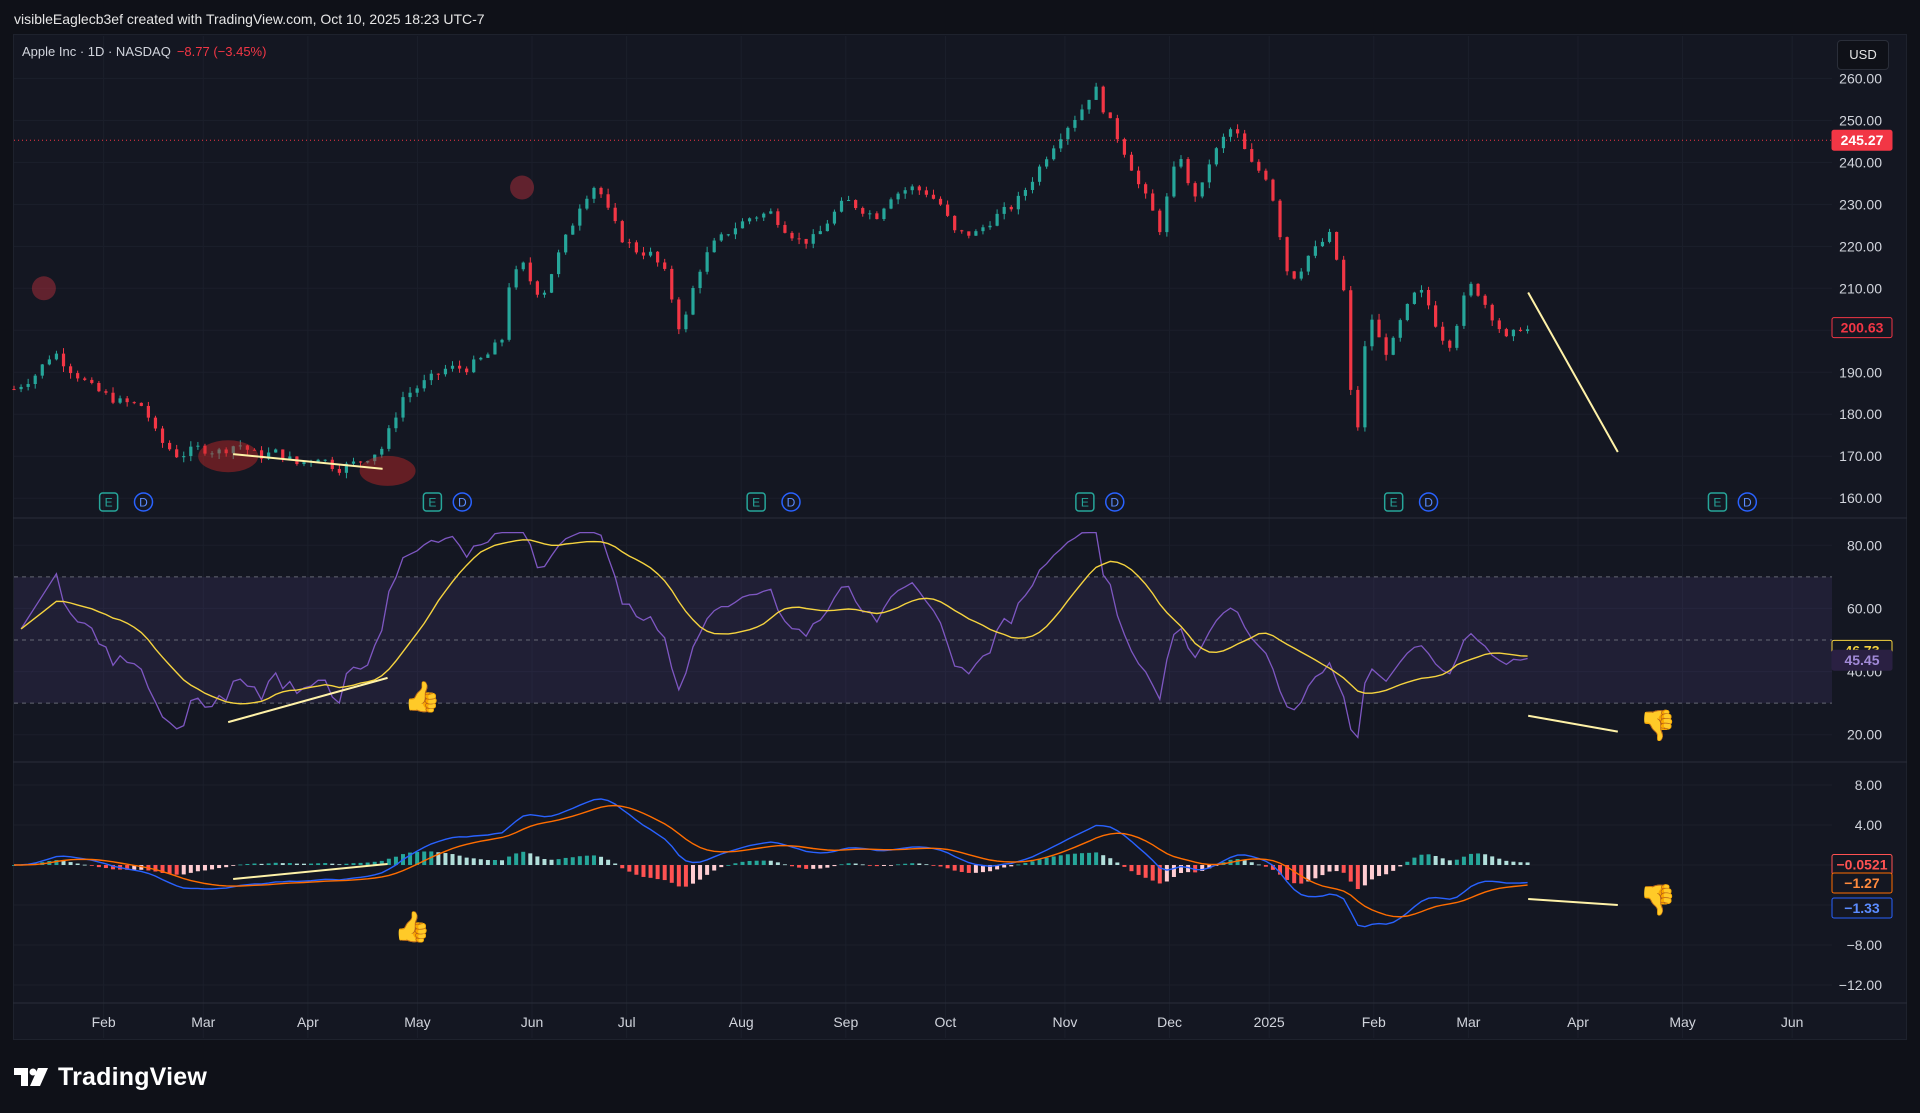 The height and width of the screenshot is (1113, 1920). I want to click on macd-line, so click(770, 863).